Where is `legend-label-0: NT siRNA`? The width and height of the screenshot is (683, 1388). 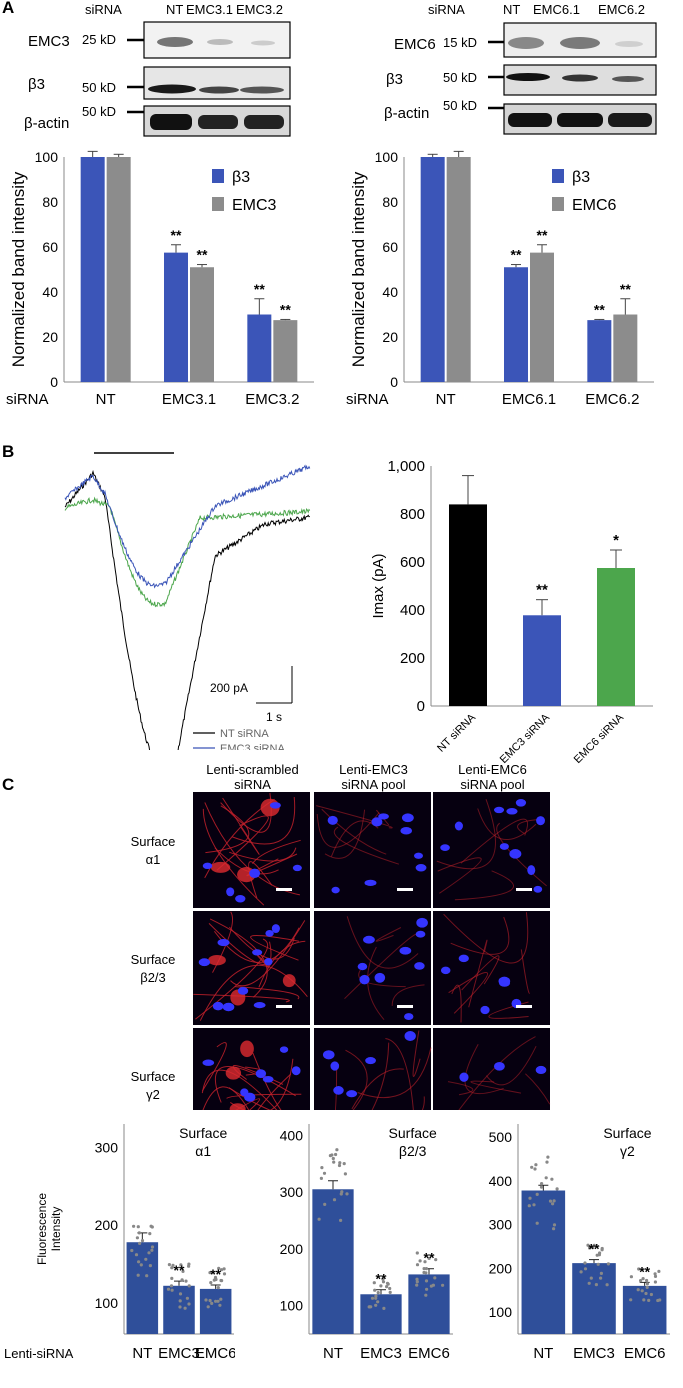
legend-label-0: NT siRNA is located at coordinates (244, 734).